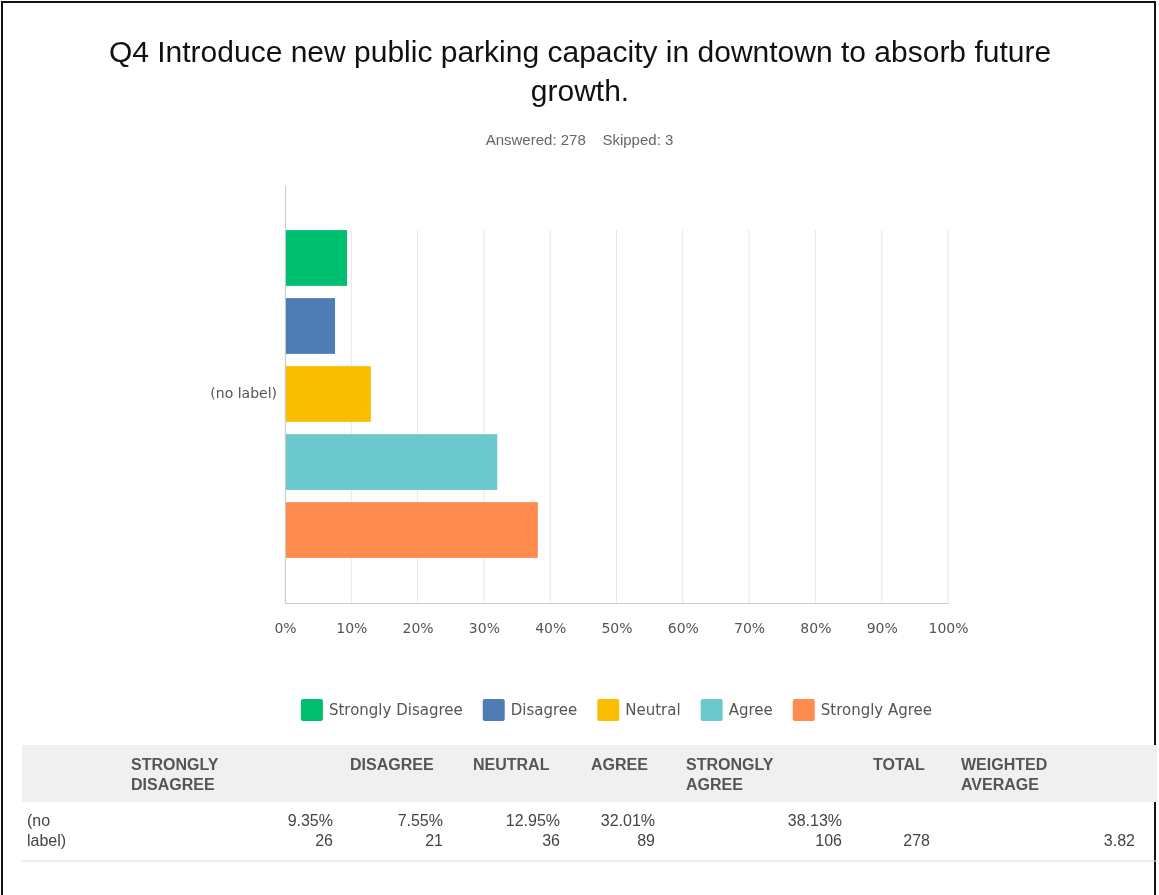  I want to click on legend-label: Strongly Agree, so click(876, 710).